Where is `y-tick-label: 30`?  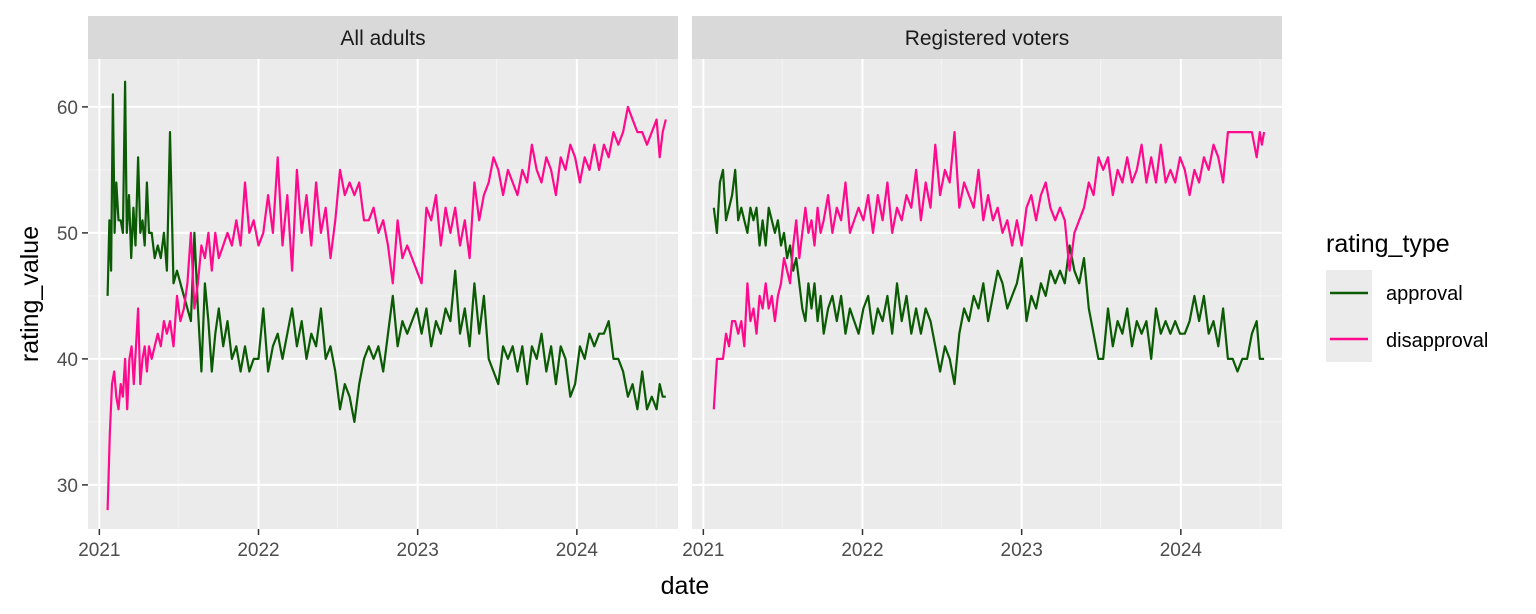 y-tick-label: 30 is located at coordinates (67, 486).